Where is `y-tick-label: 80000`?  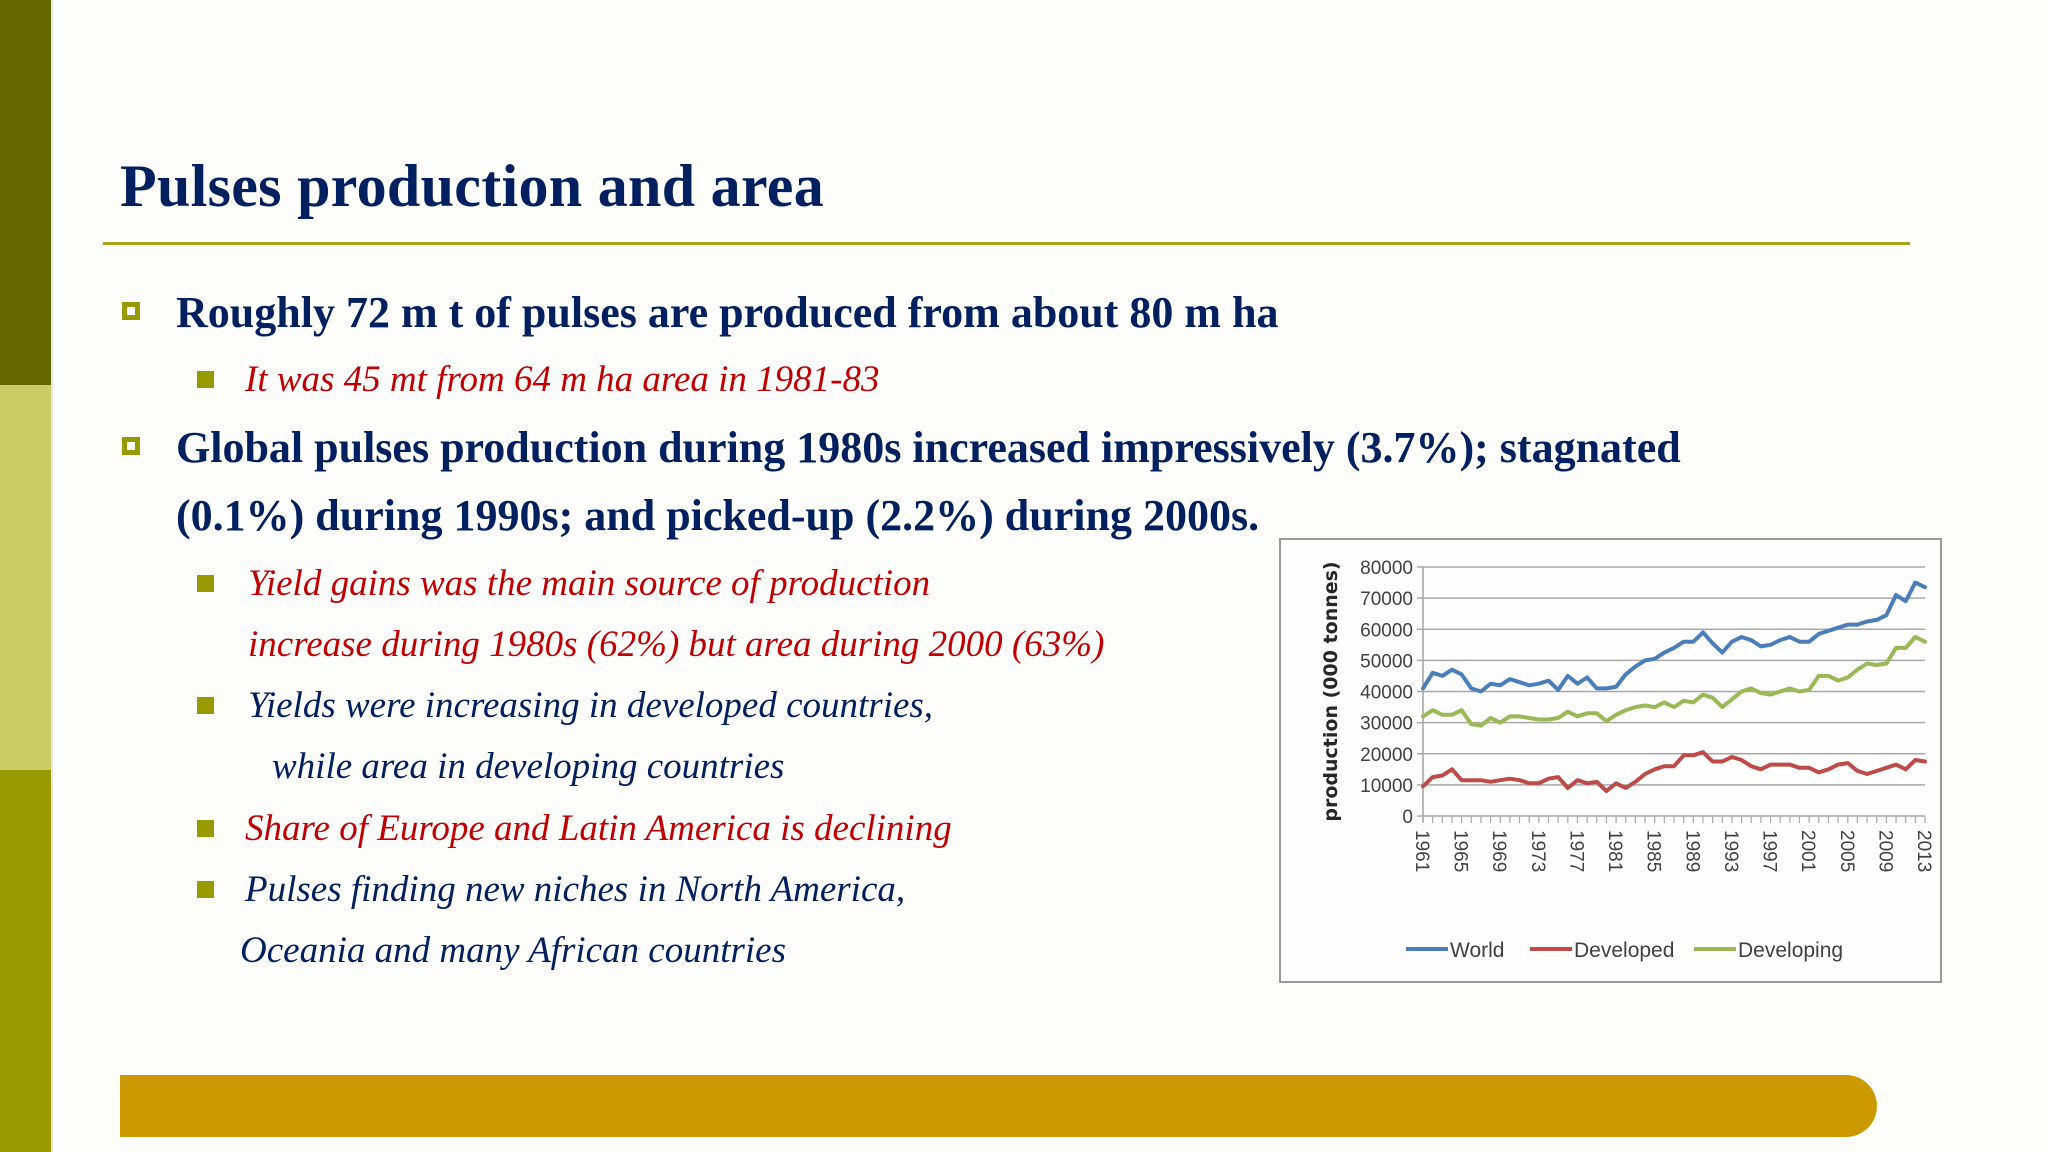
y-tick-label: 80000 is located at coordinates (1386, 568).